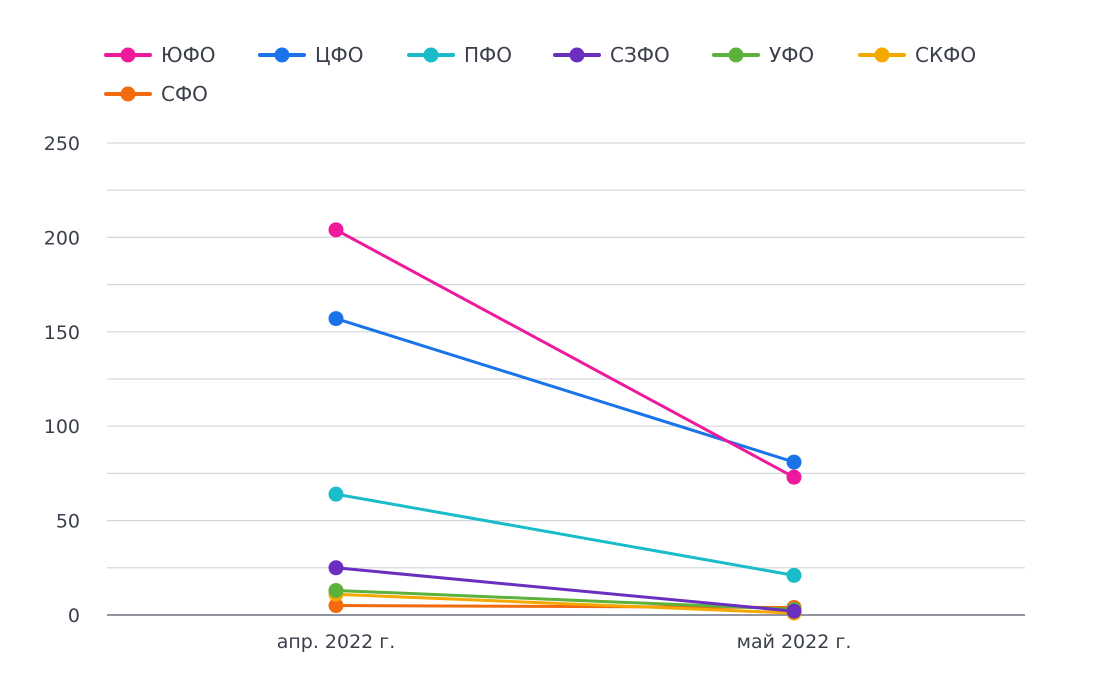 This screenshot has width=1110, height=683. What do you see at coordinates (540, 74) in the screenshot?
I see `legend: ЮФО ЦФО ПФО СЗФО УФО СКФО СФО` at bounding box center [540, 74].